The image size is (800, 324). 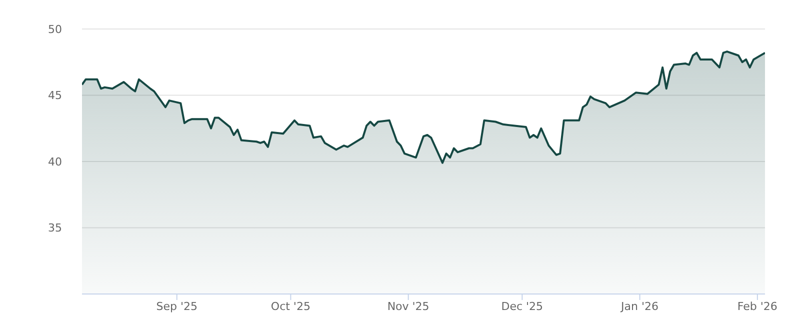 I want to click on y-tick-label: 35, so click(x=55, y=228).